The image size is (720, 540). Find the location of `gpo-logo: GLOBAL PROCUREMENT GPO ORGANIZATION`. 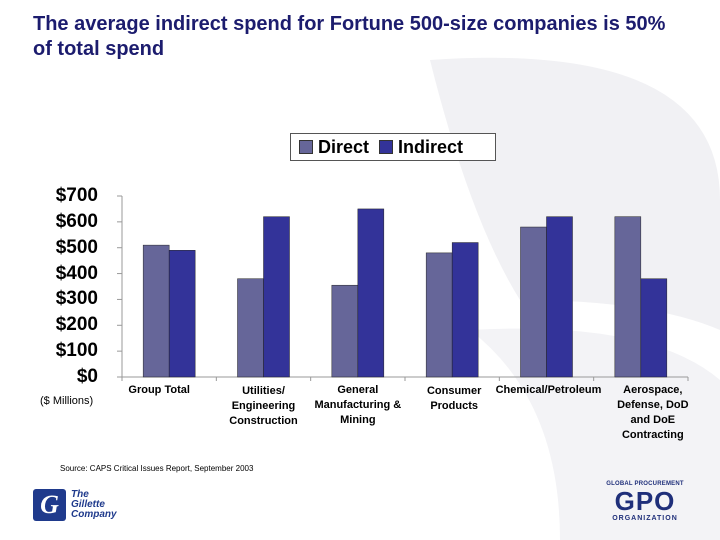

gpo-logo: GLOBAL PROCUREMENT GPO ORGANIZATION is located at coordinates (645, 501).